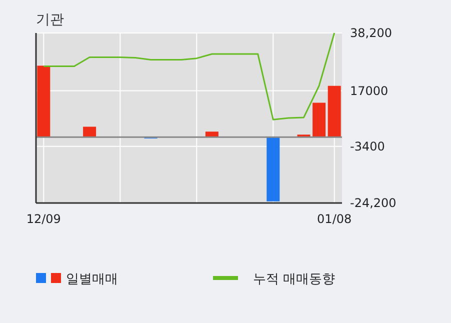 The image size is (451, 323). I want to click on x-tick-label: 01/08, so click(334, 219).